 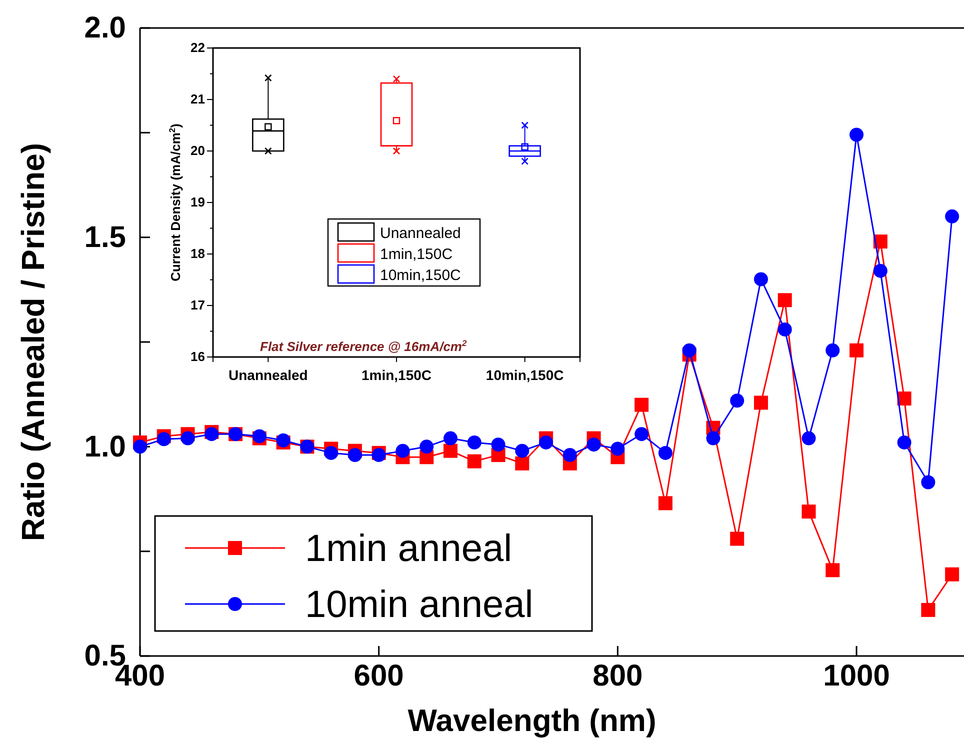 What do you see at coordinates (197, 202) in the screenshot?
I see `y-tick-label: 19` at bounding box center [197, 202].